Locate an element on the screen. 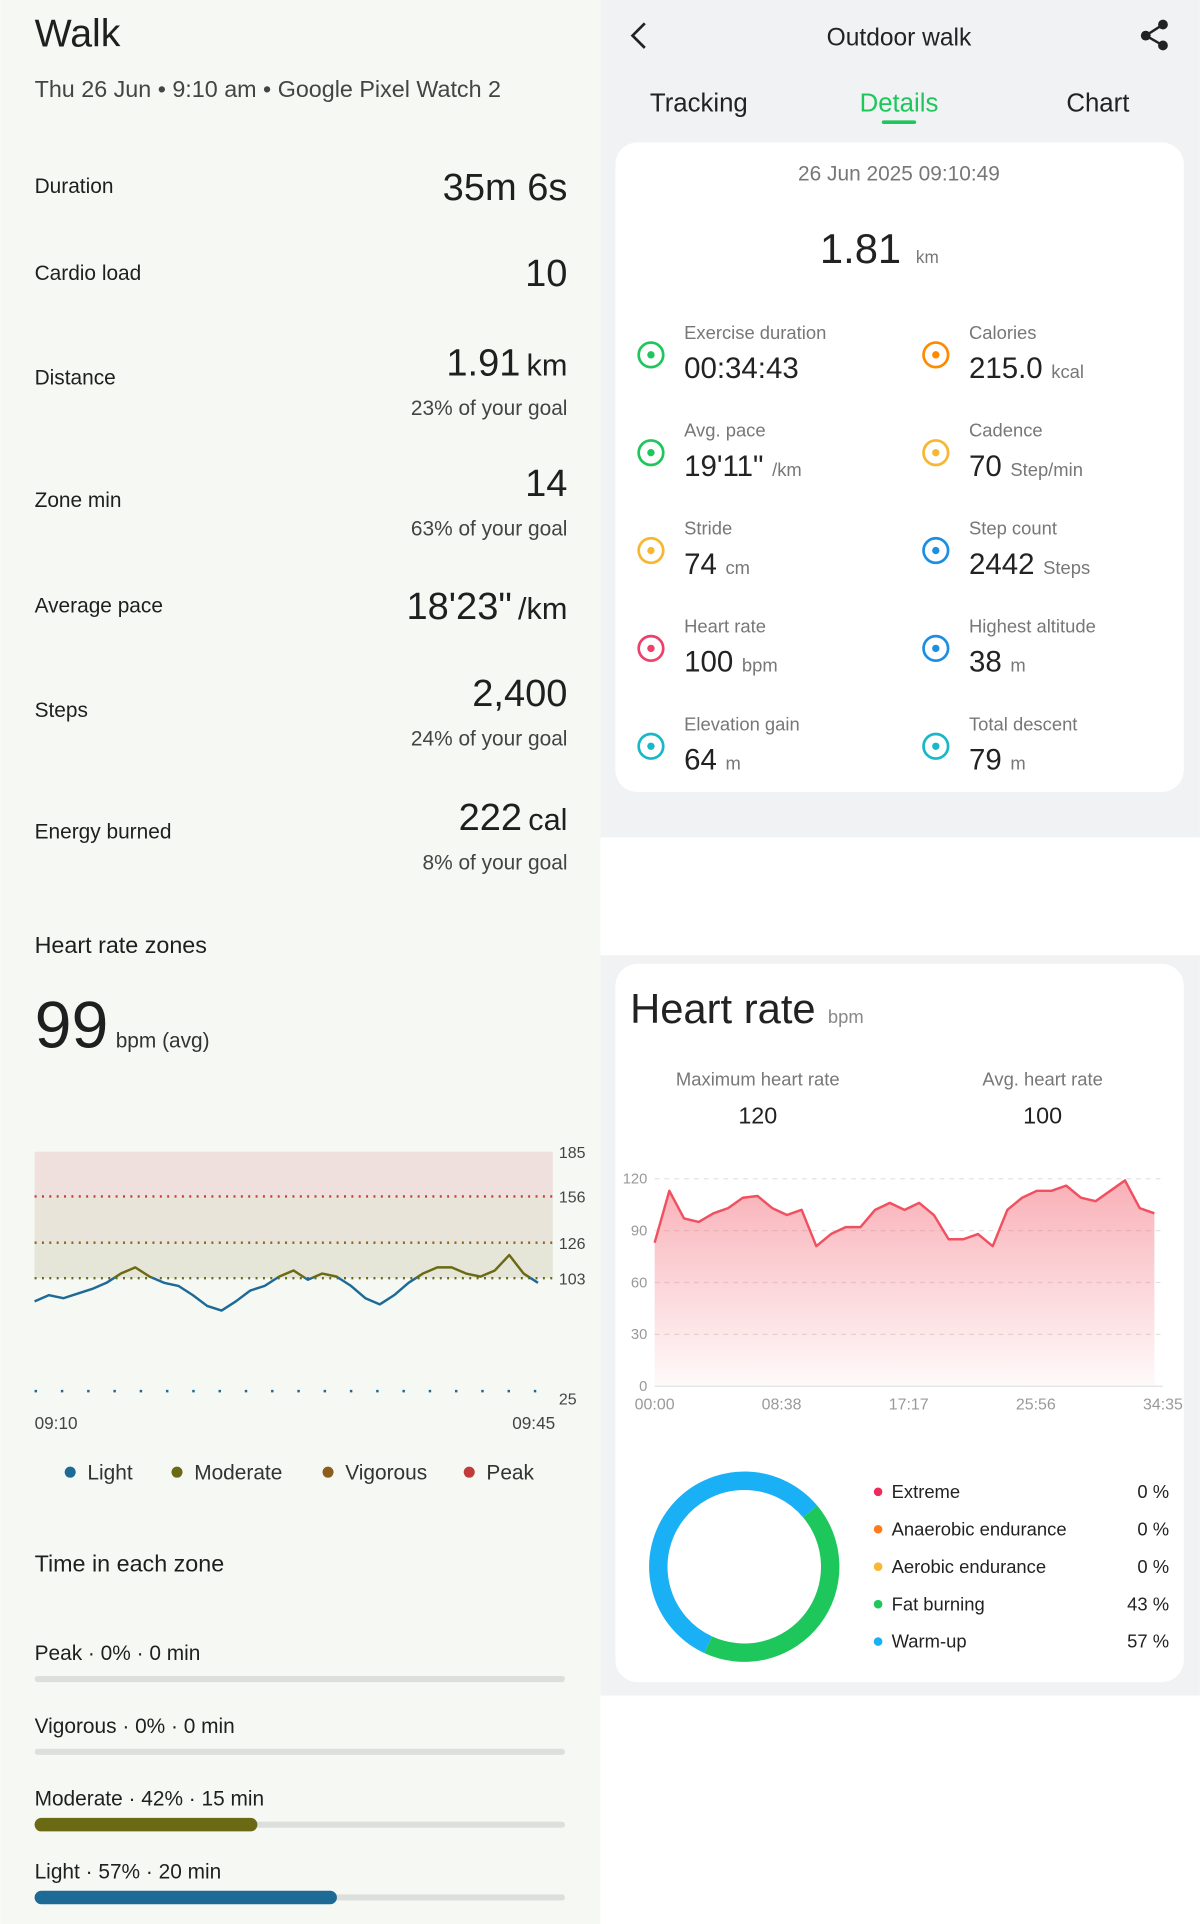 This screenshot has width=1200, height=1924. hr-title-part: Heart rate is located at coordinates (723, 1008).